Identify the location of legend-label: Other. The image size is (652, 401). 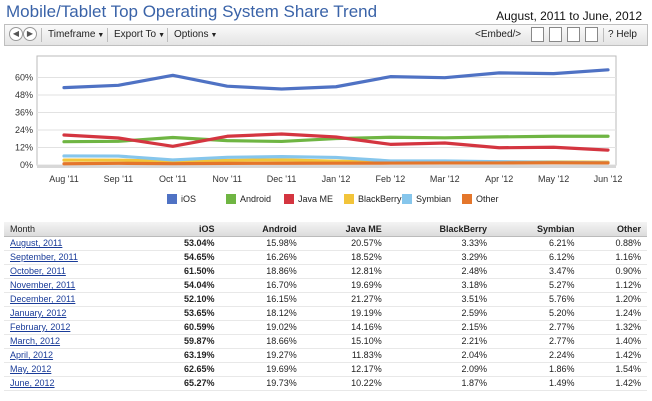
(487, 199).